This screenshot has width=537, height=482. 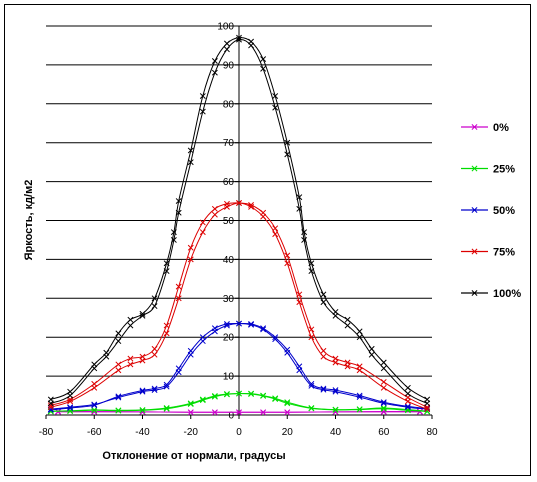 What do you see at coordinates (229, 104) in the screenshot?
I see `y-tick-label: 80` at bounding box center [229, 104].